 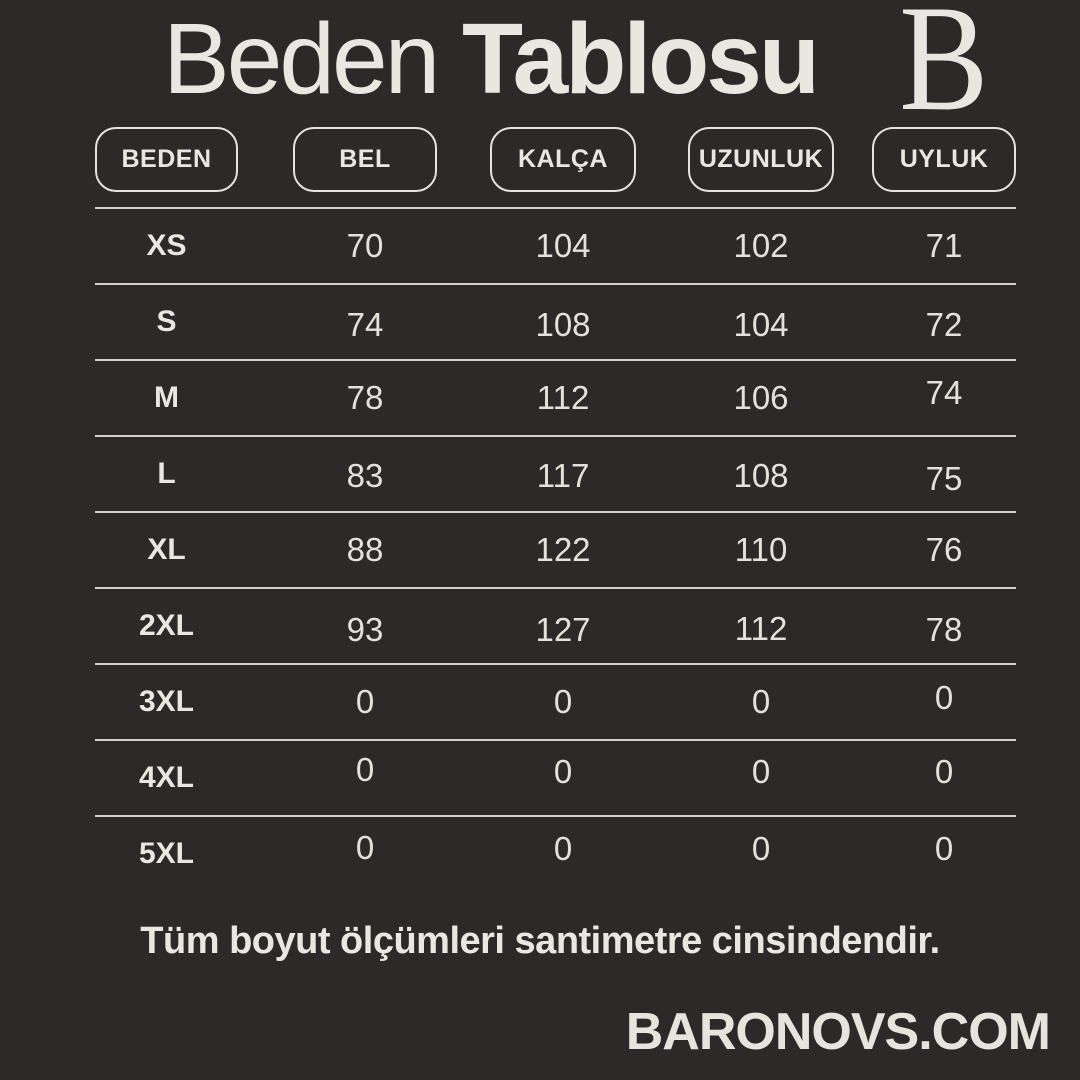 I want to click on size-label-cell: XS, so click(x=166, y=245).